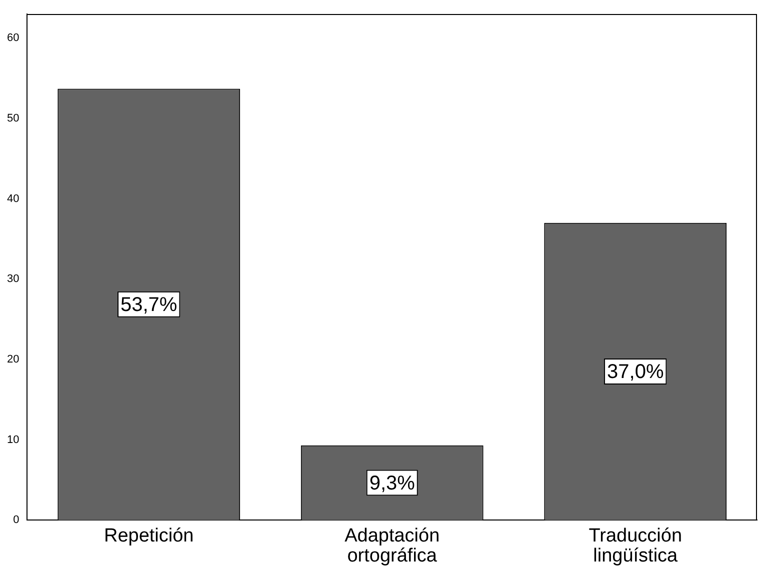 The image size is (759, 576). What do you see at coordinates (13, 440) in the screenshot?
I see `y-tick-label: 10` at bounding box center [13, 440].